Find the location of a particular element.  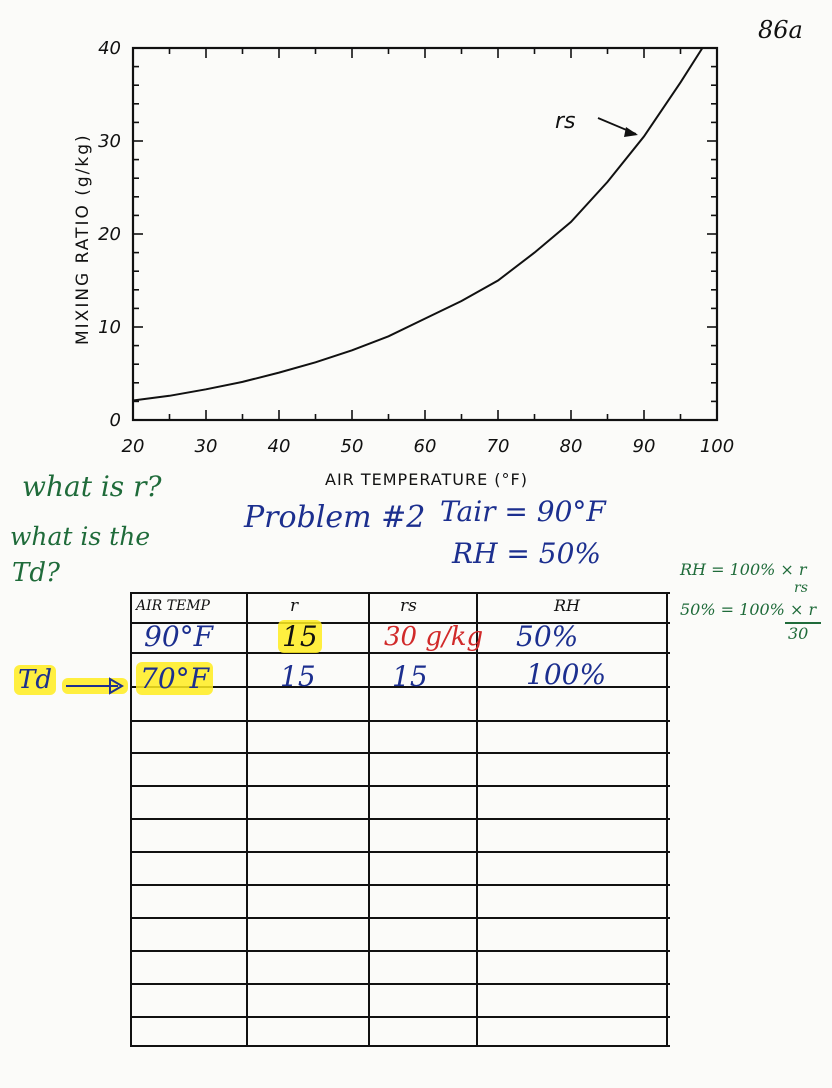

row2-r: 15 is located at coordinates (298, 676).